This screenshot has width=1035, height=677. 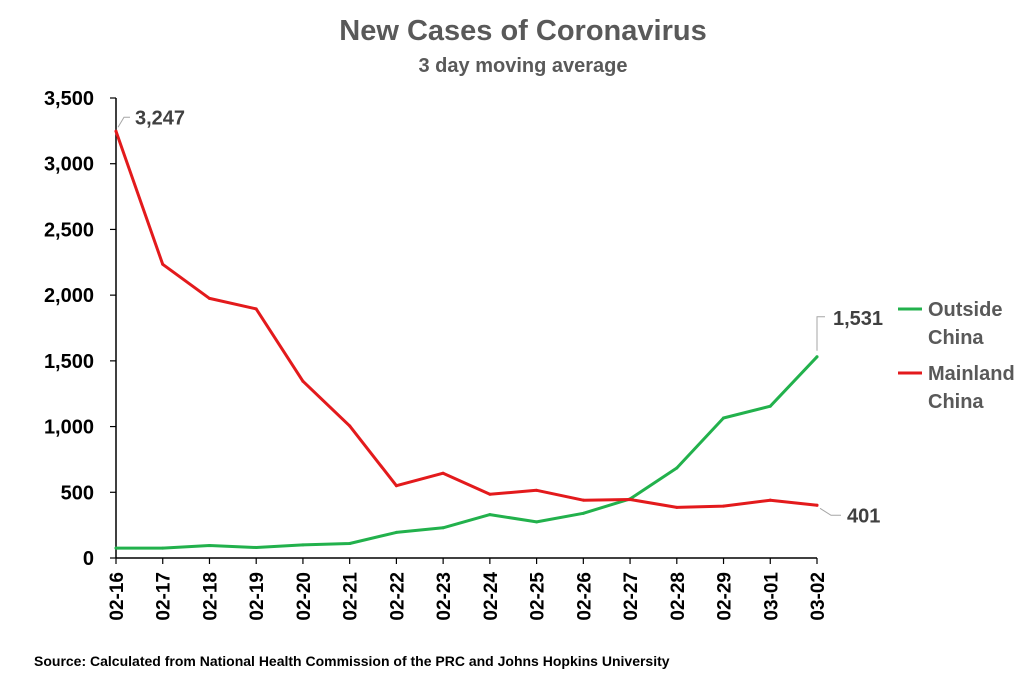 I want to click on y-tick-label: 1,500, so click(x=69, y=362).